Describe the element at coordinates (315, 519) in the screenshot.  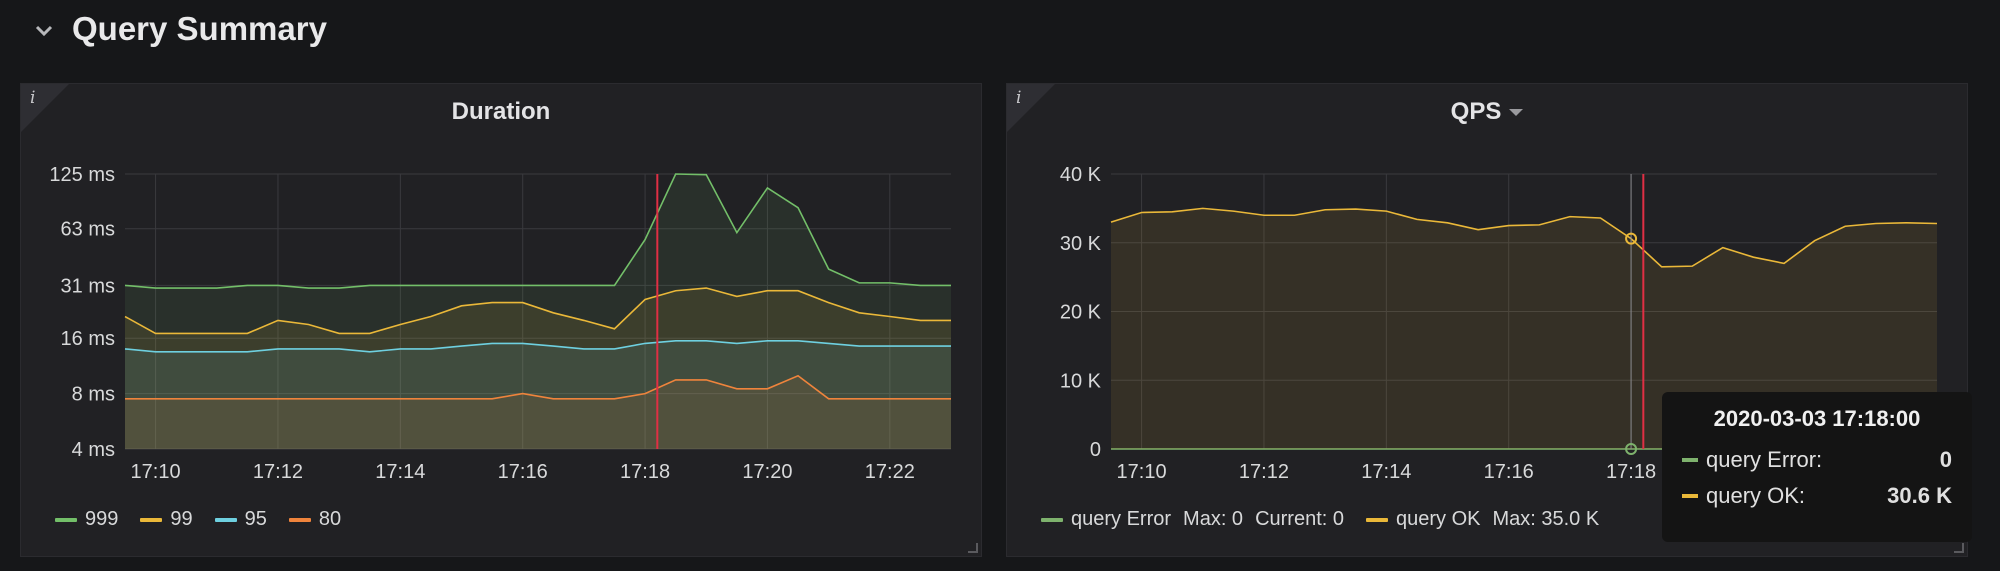
I see `legend-item-80: 80` at that location.